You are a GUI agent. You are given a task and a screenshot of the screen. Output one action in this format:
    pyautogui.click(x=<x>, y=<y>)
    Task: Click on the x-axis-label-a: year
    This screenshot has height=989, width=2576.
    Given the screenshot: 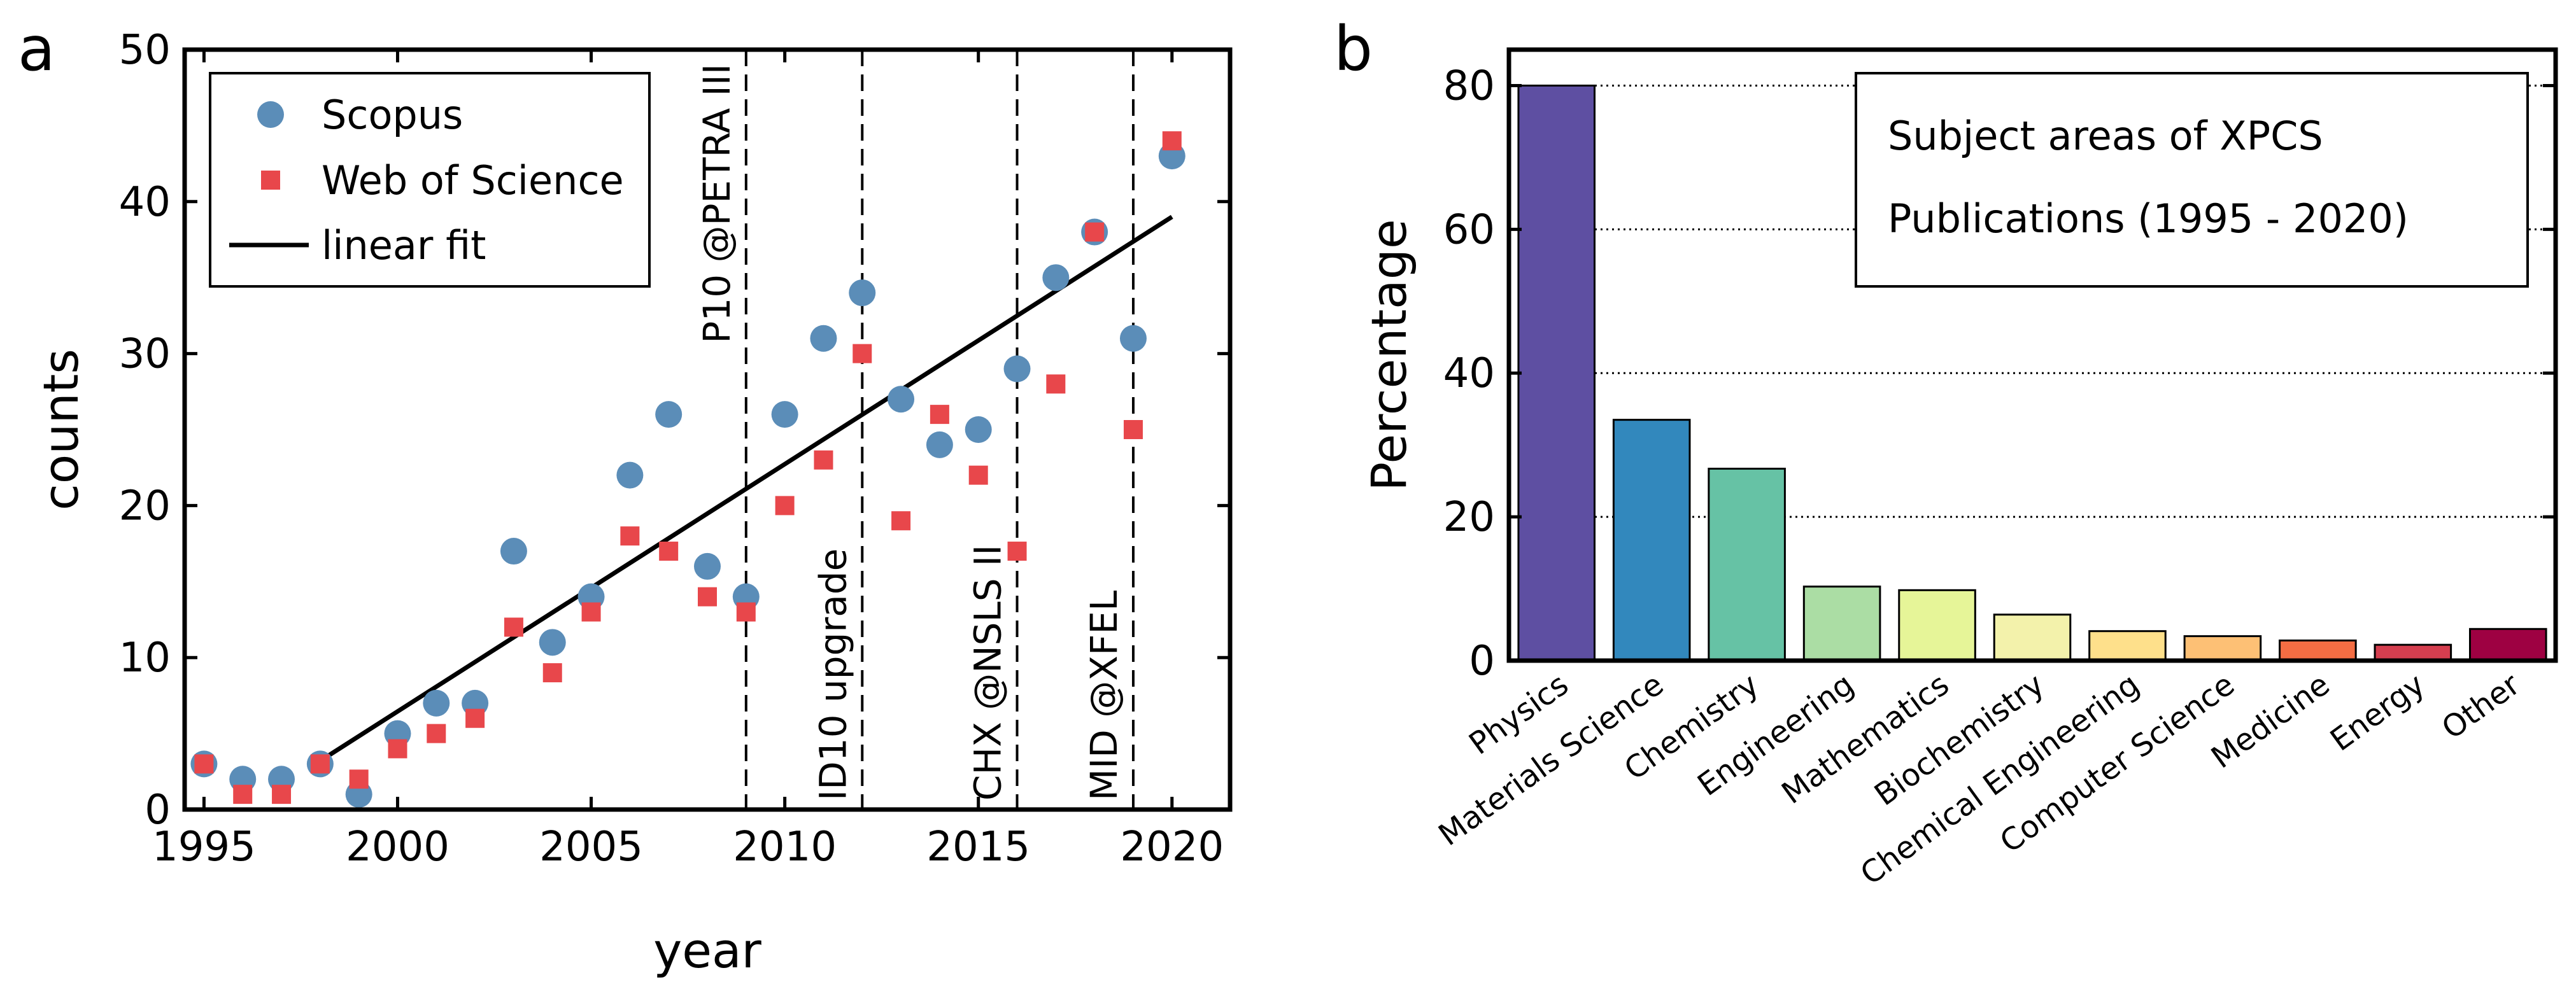 What is the action you would take?
    pyautogui.click(x=707, y=950)
    